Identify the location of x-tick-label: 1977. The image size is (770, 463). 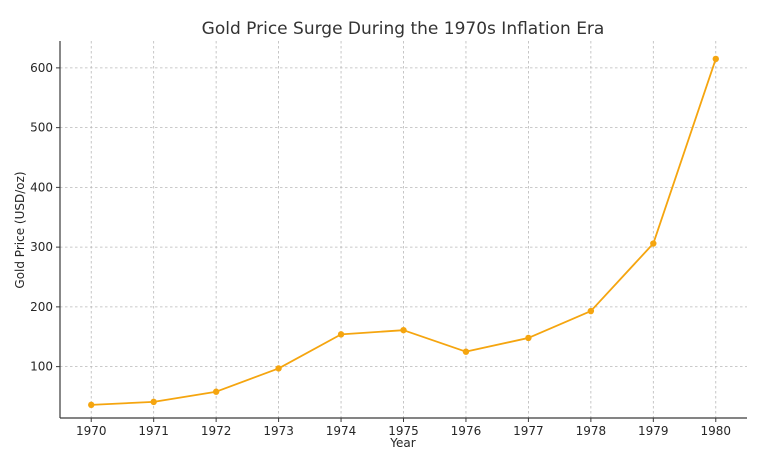
(528, 431).